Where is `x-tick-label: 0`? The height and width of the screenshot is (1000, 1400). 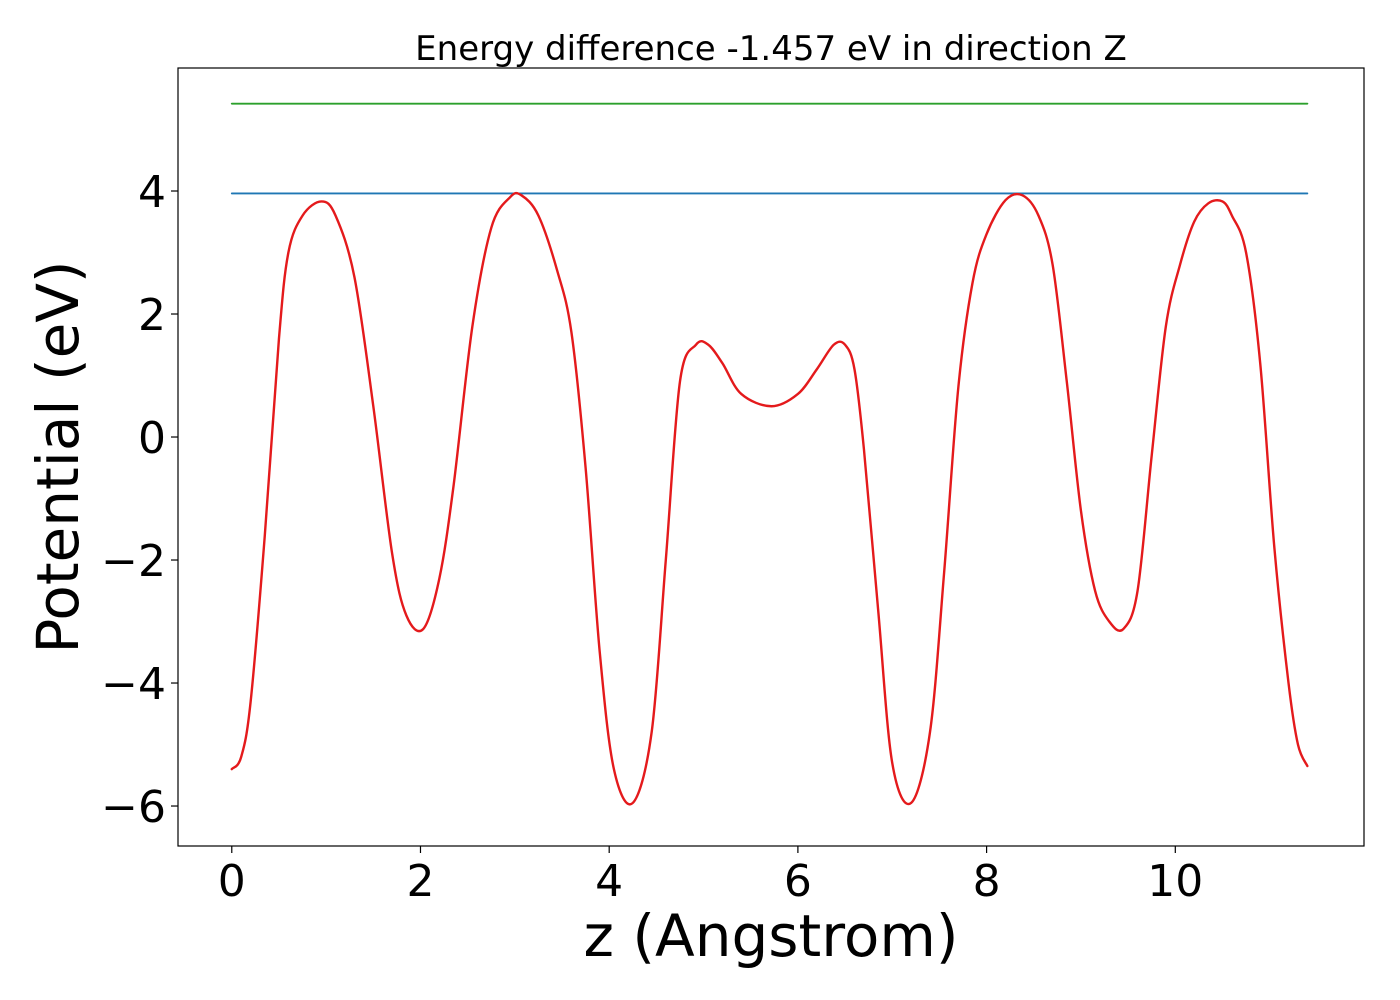
x-tick-label: 0 is located at coordinates (232, 881).